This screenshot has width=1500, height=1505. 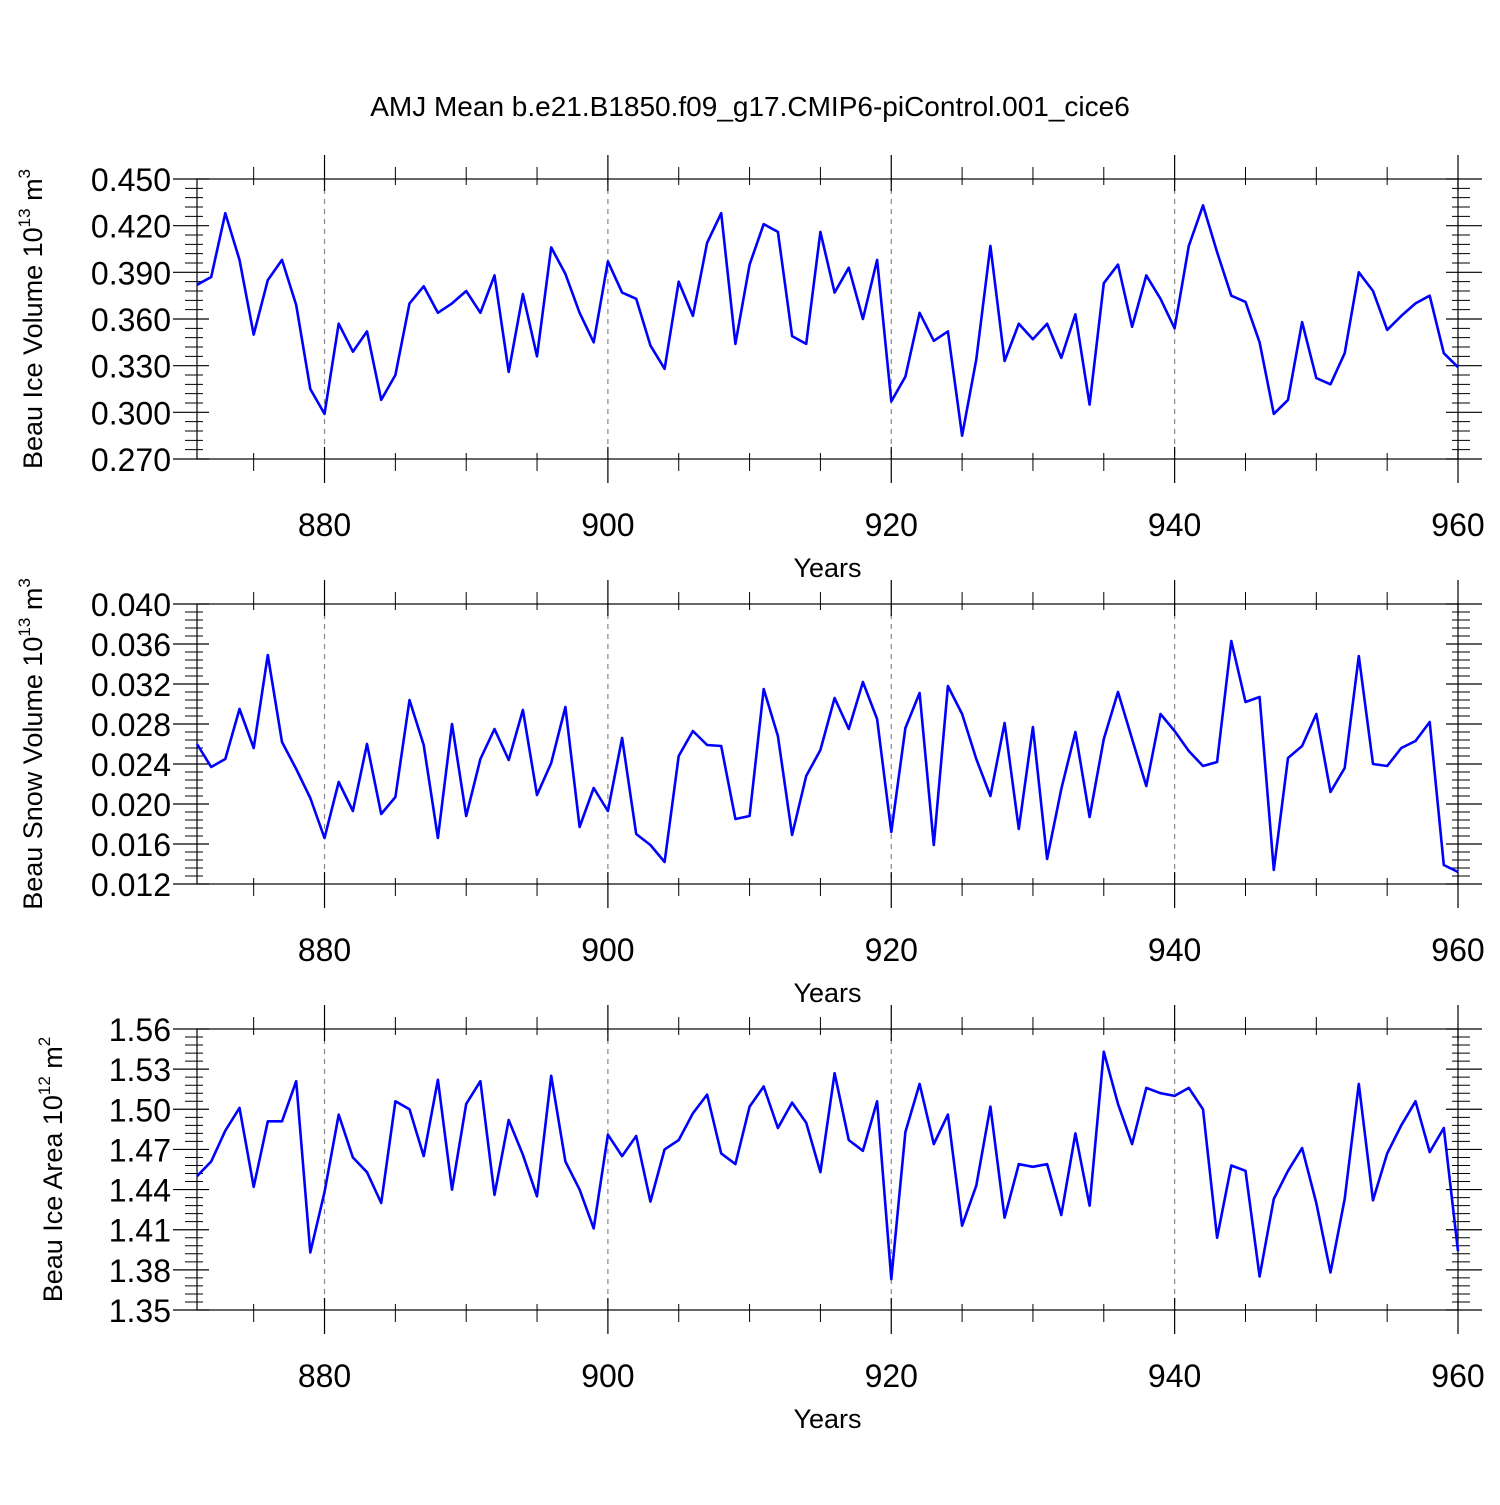 I want to click on y-tick-label: 0.036, so click(x=131, y=645).